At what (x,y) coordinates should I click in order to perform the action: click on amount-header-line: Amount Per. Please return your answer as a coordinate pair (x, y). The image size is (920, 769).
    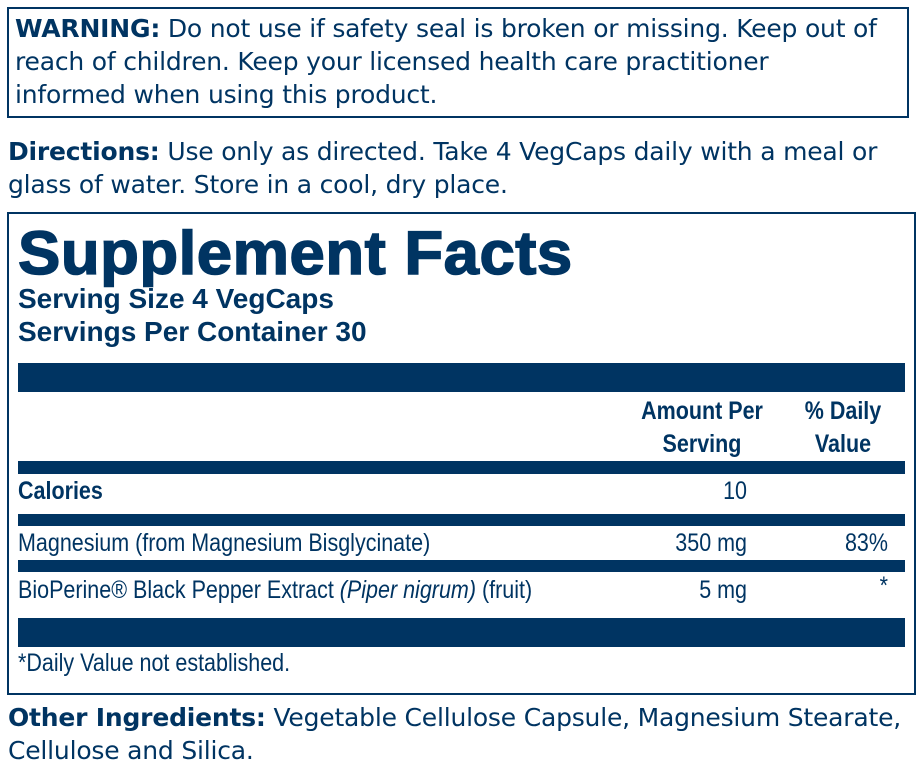
    Looking at the image, I should click on (702, 411).